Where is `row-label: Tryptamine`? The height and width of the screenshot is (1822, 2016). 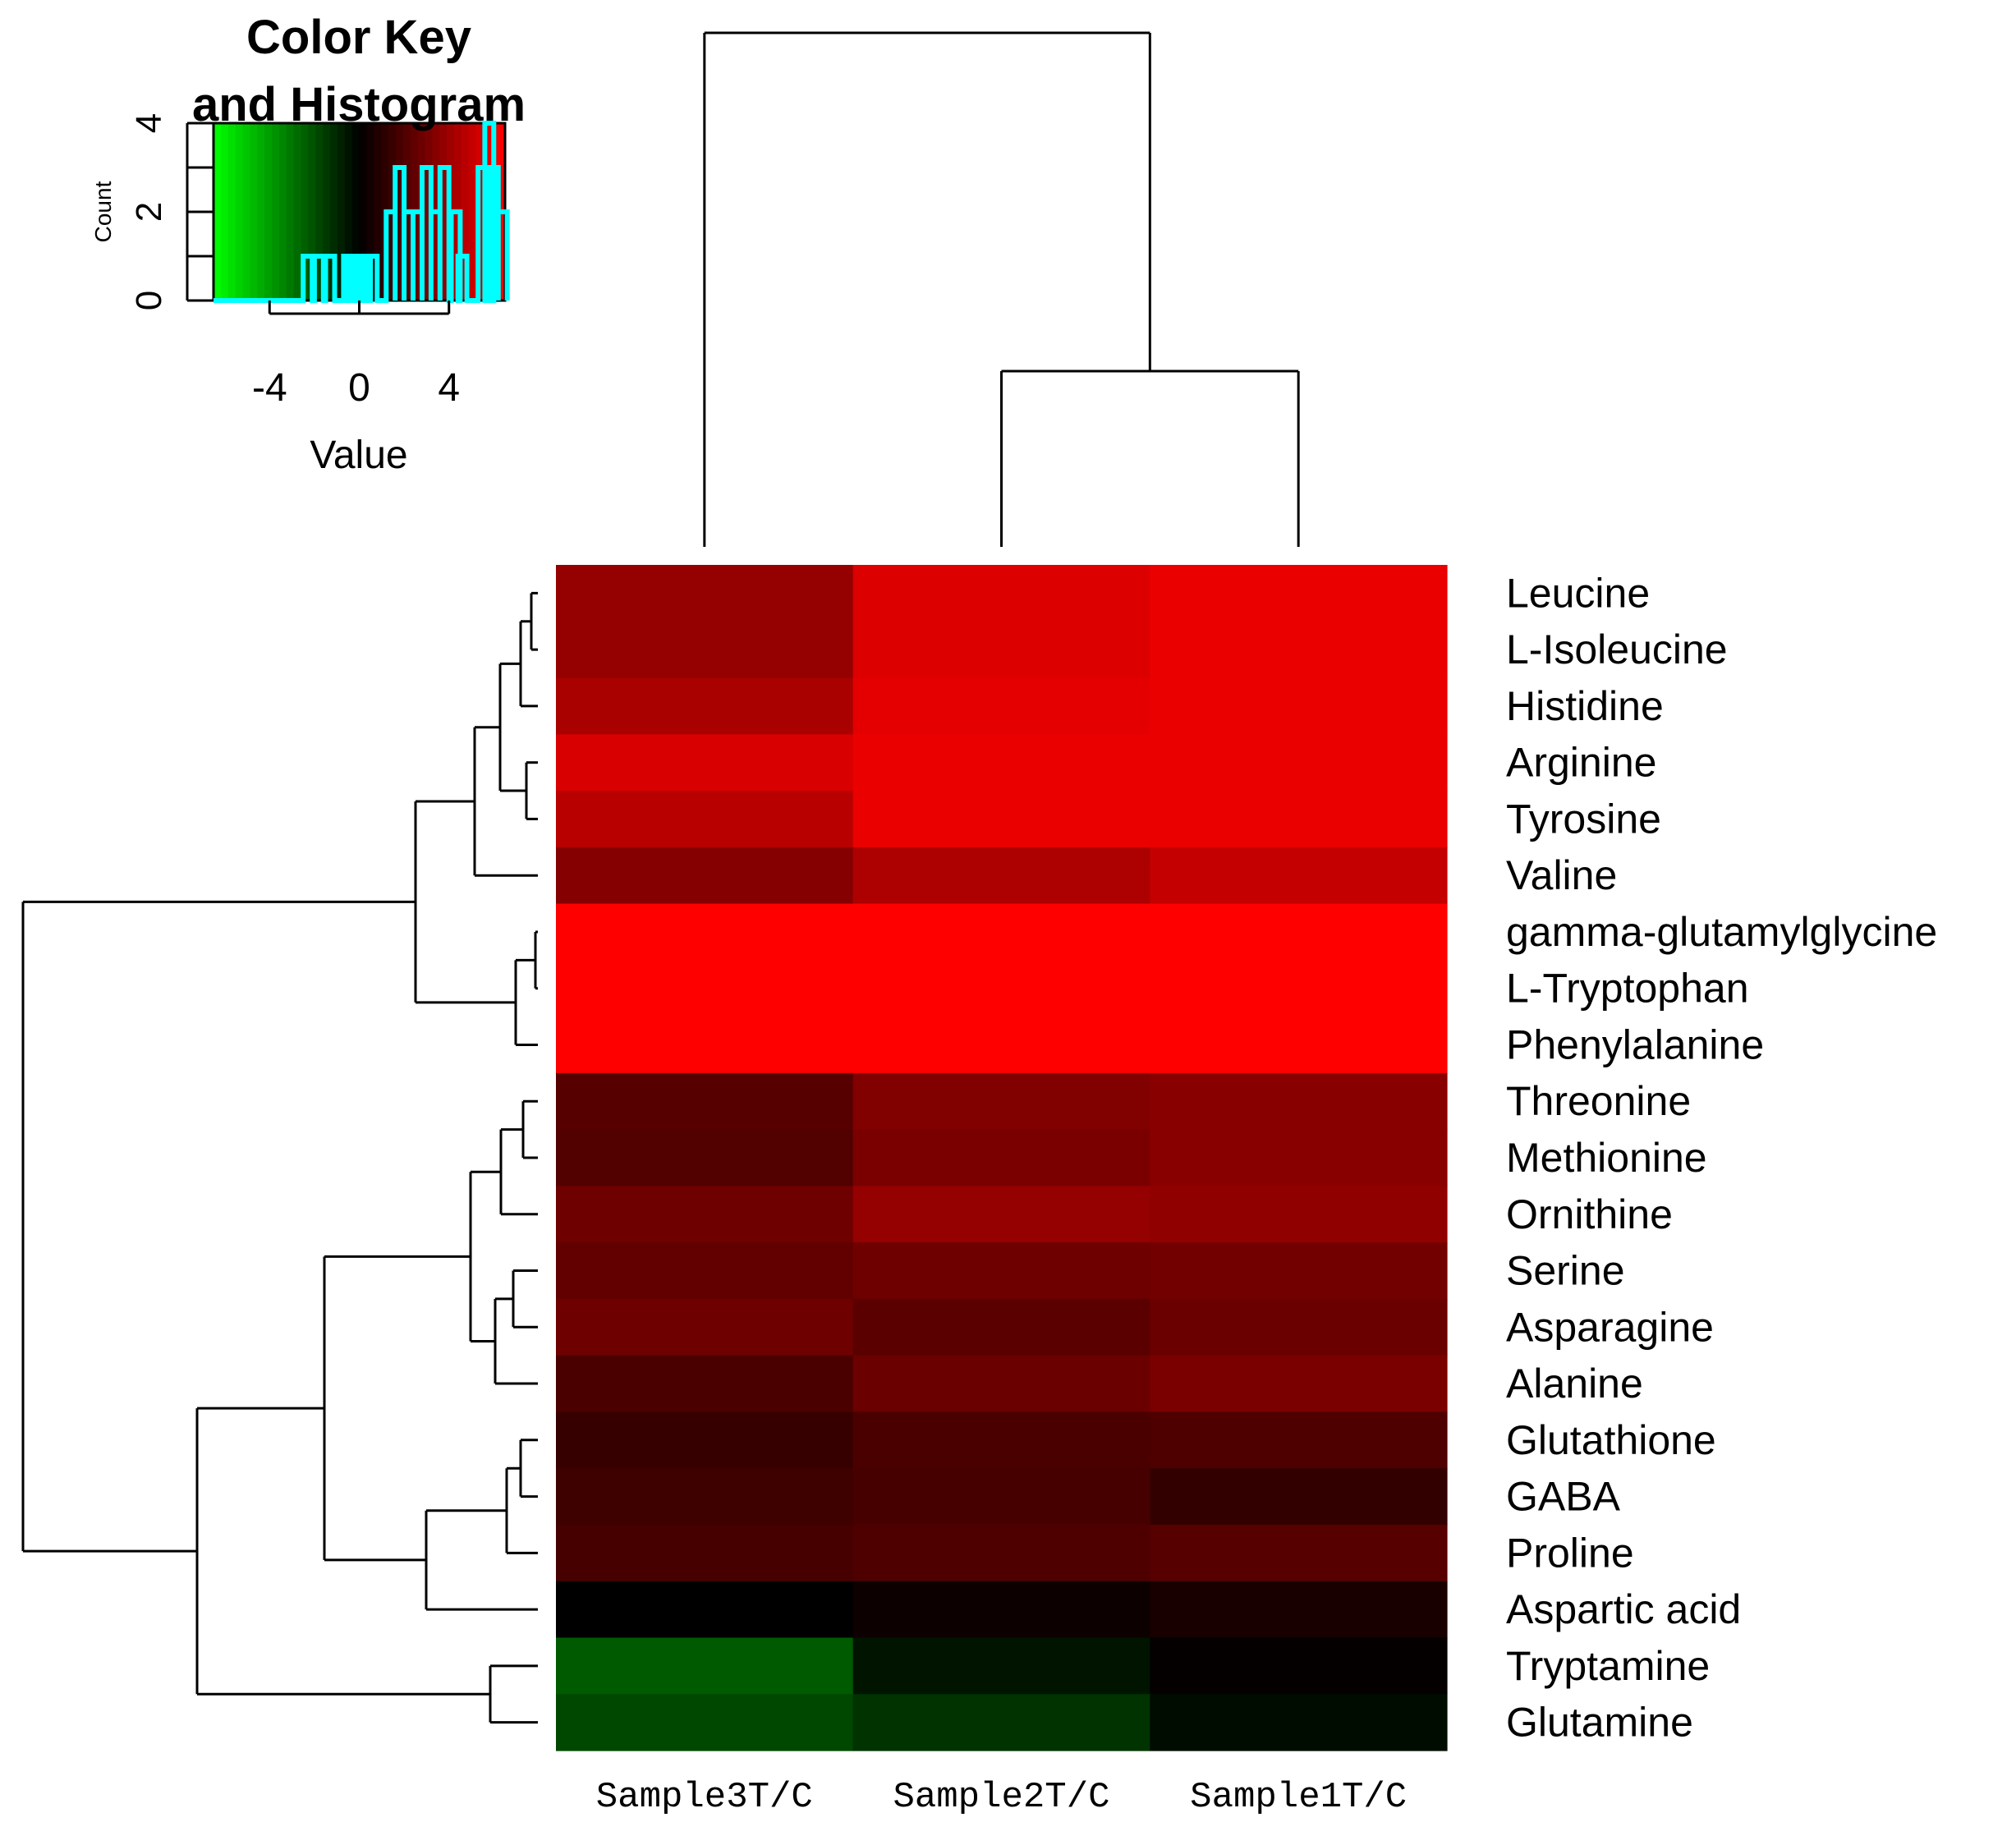 row-label: Tryptamine is located at coordinates (1608, 1666).